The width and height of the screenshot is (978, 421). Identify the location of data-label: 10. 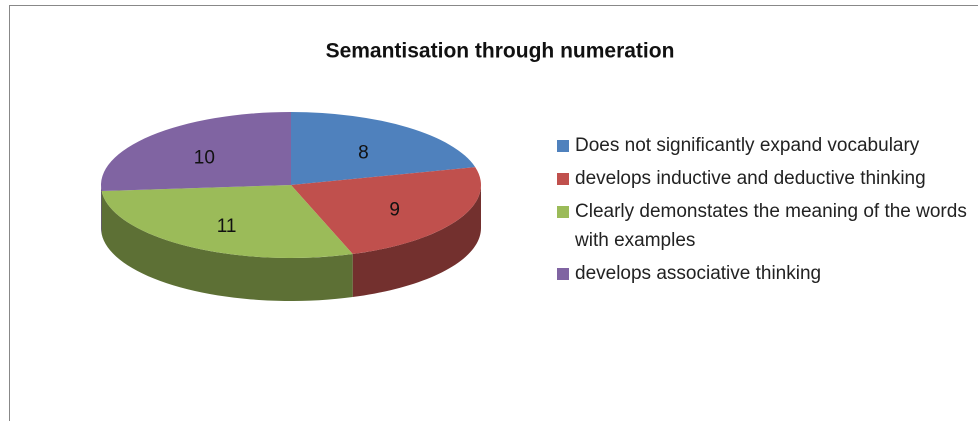
(204, 157).